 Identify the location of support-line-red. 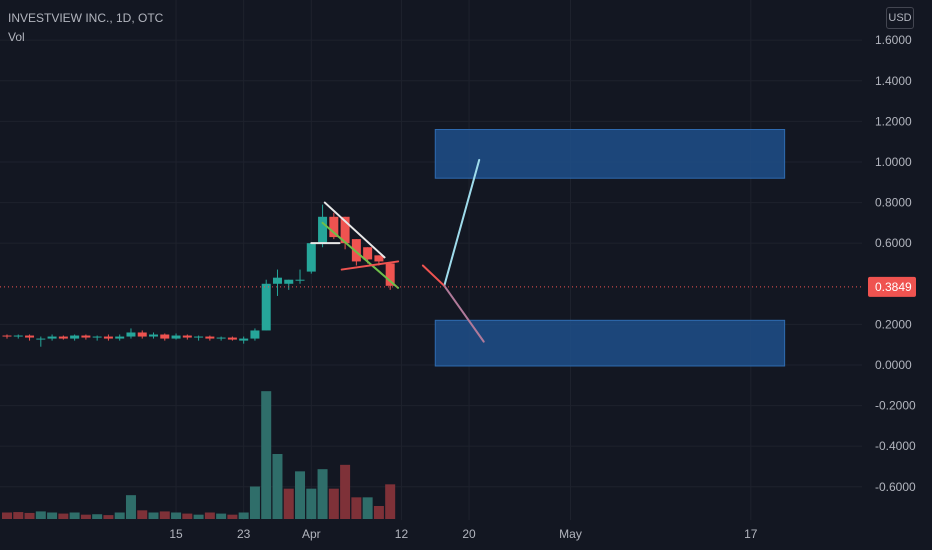
(370, 265).